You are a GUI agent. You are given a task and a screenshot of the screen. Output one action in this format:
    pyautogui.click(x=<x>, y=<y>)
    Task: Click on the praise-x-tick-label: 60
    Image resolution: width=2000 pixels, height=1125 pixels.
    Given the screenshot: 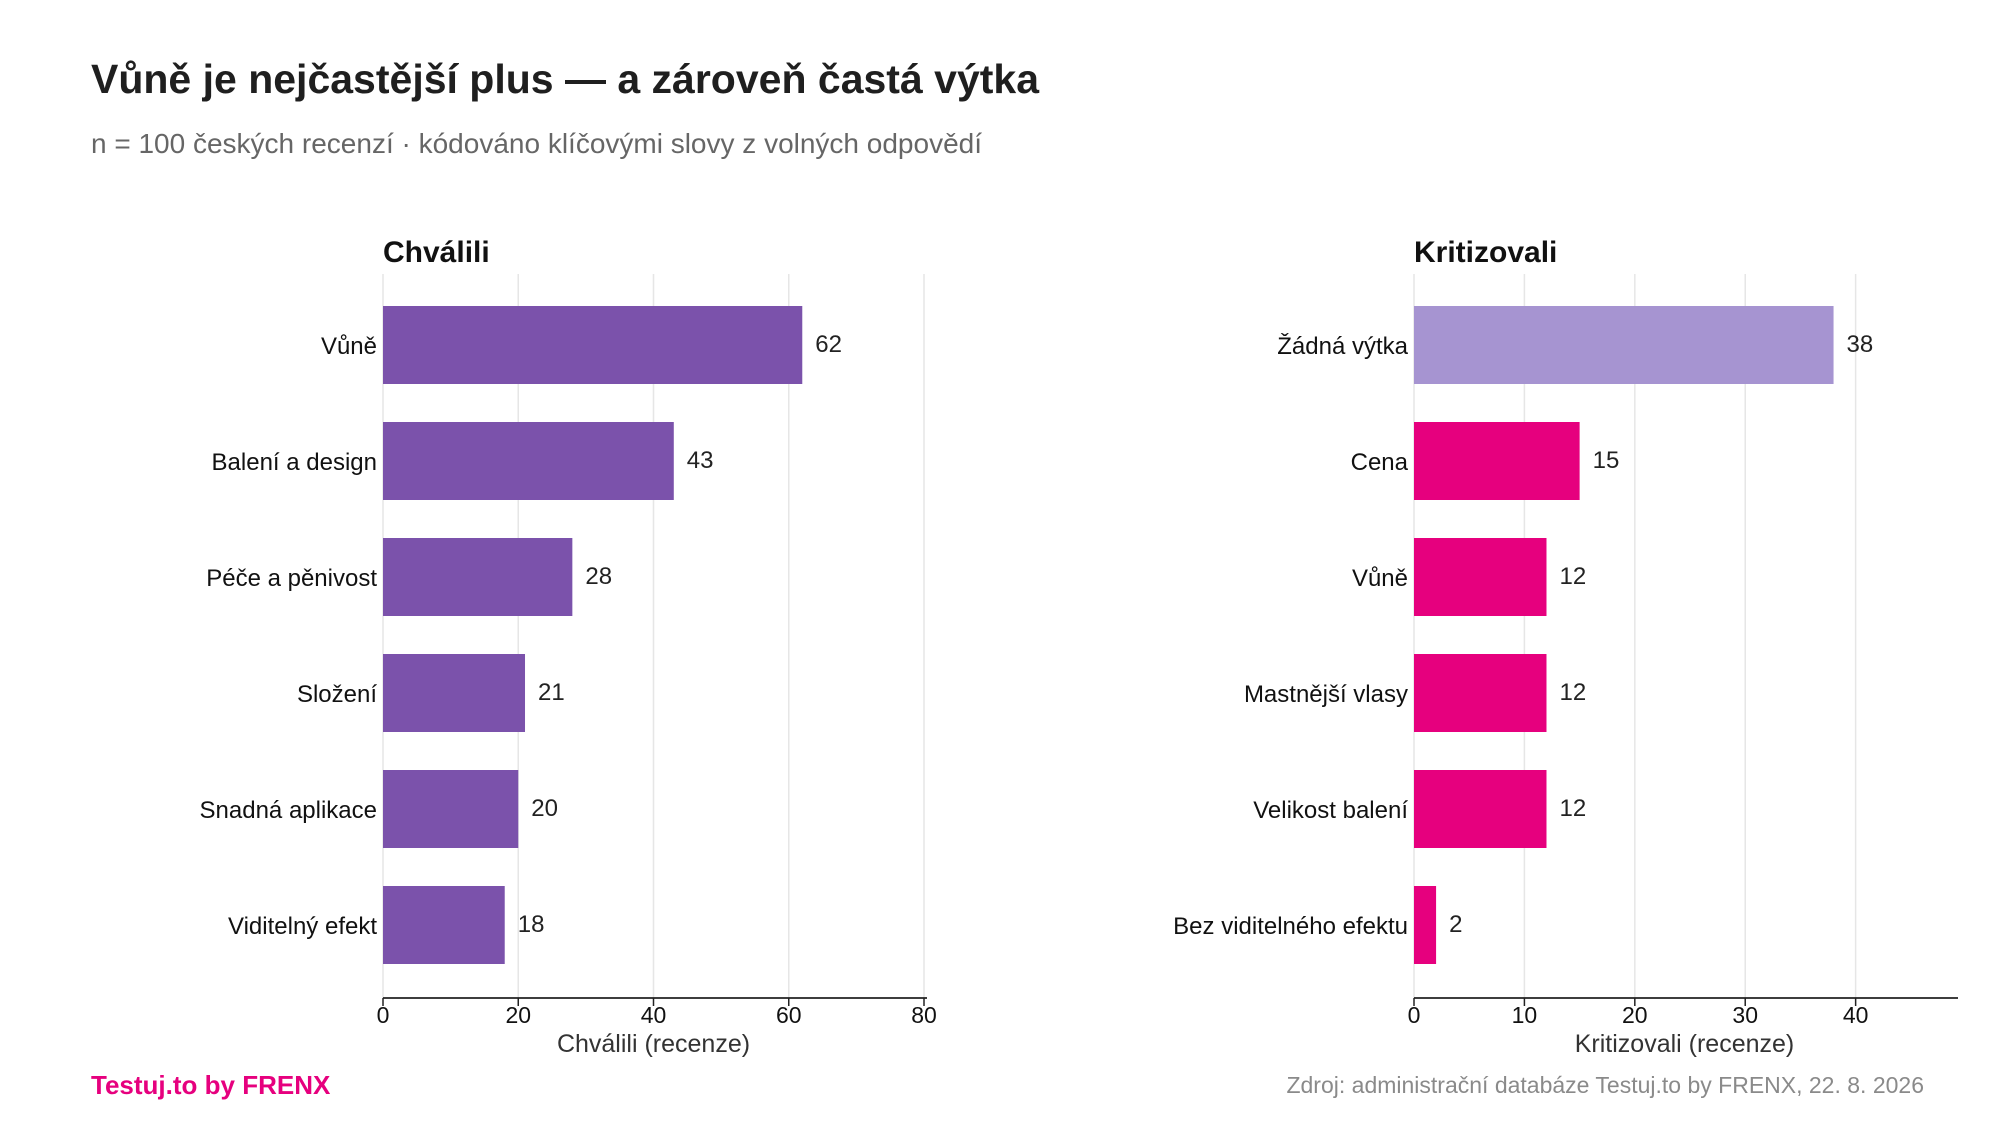 What is the action you would take?
    pyautogui.click(x=789, y=1015)
    